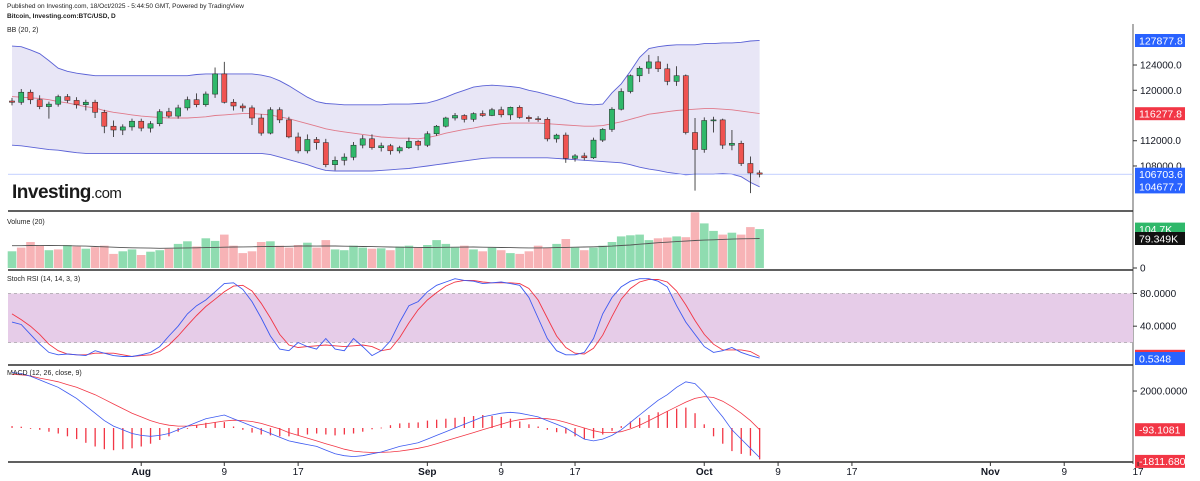 The width and height of the screenshot is (1200, 481). I want to click on price-tag: 104677.7, so click(1160, 187).